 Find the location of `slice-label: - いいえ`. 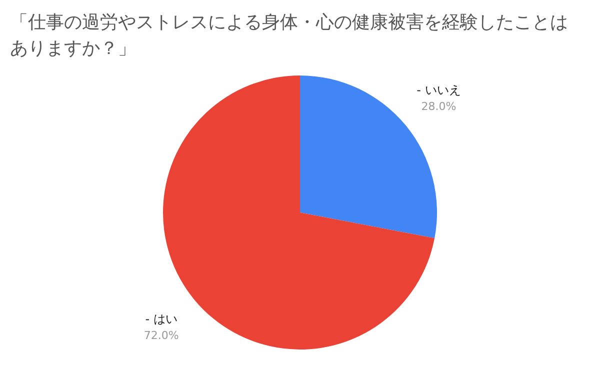

slice-label: - いいえ is located at coordinates (438, 89).